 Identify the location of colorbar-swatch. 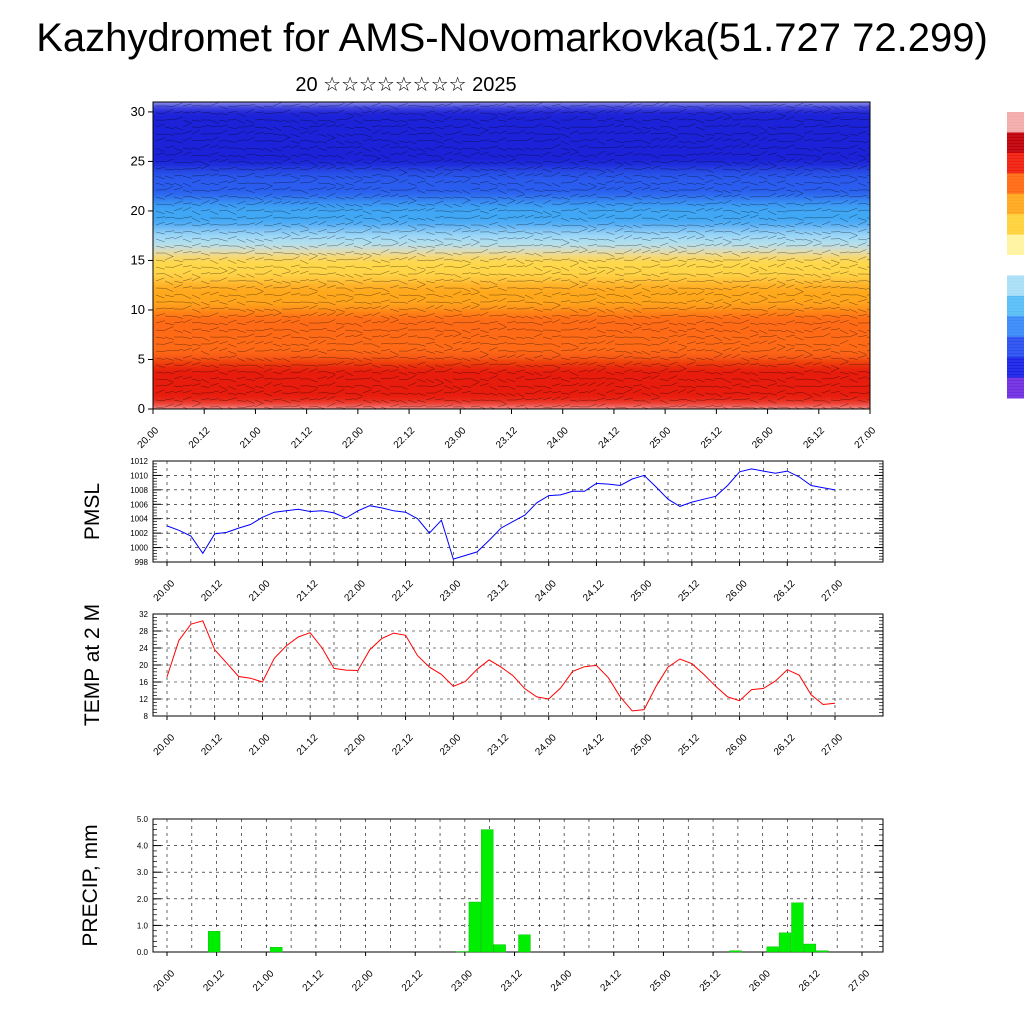
(1015, 163).